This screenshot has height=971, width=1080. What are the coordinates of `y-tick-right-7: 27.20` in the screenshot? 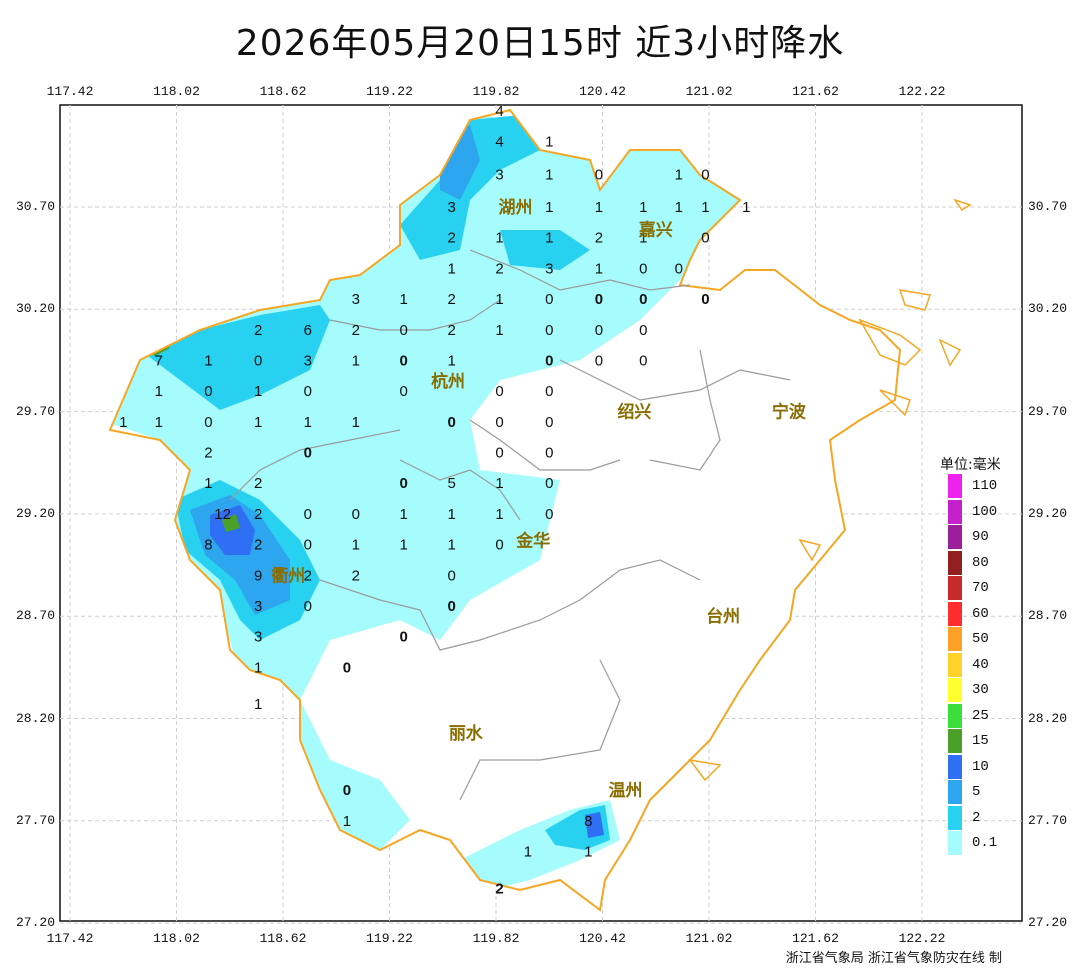 It's located at (1048, 923).